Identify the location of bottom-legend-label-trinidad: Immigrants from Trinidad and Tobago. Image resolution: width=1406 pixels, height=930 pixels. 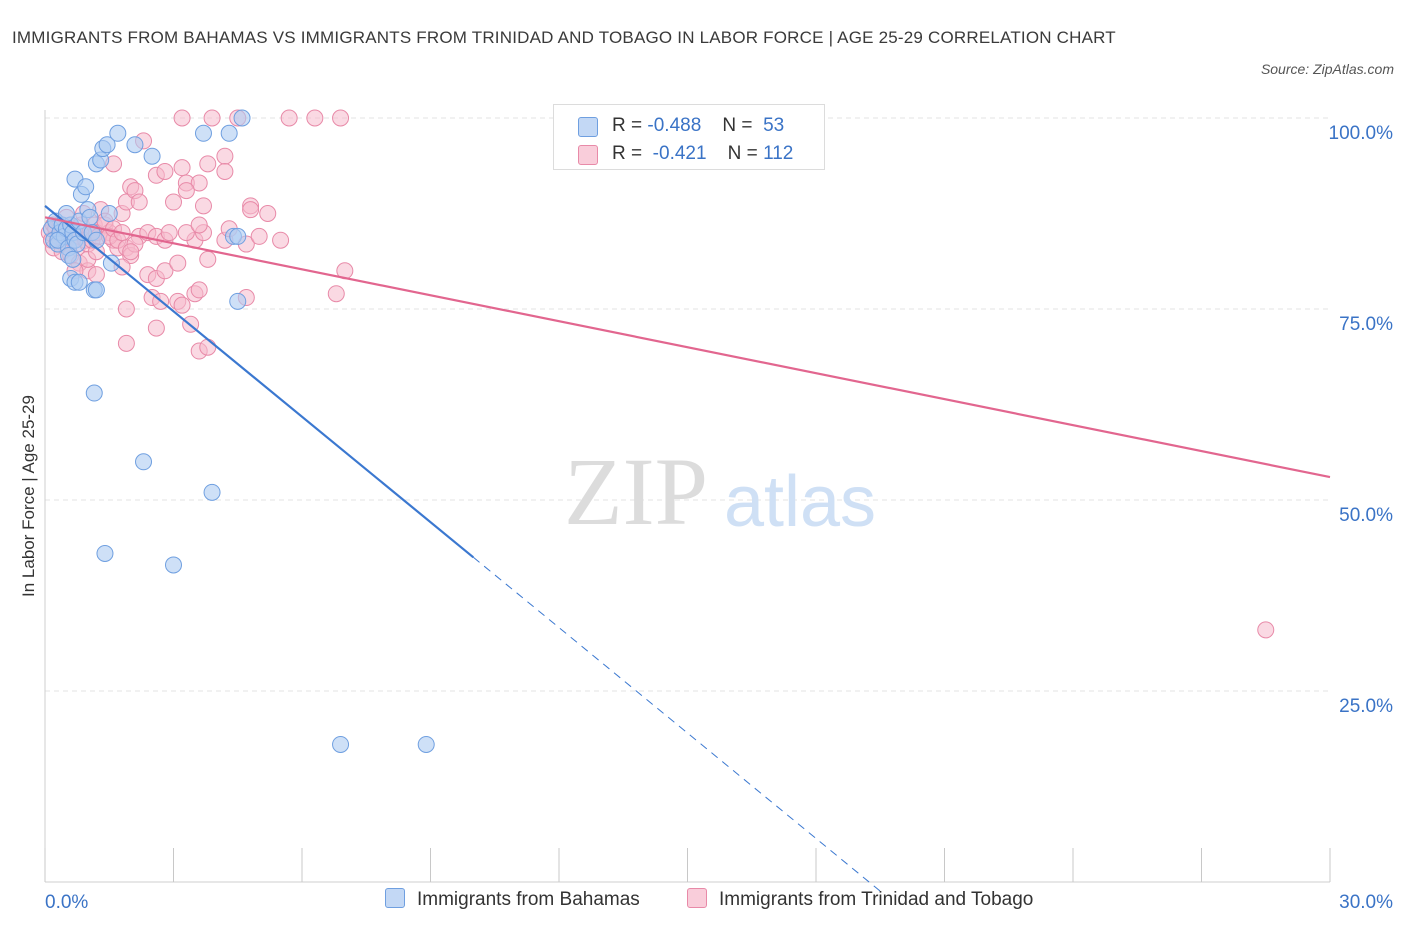
(876, 899).